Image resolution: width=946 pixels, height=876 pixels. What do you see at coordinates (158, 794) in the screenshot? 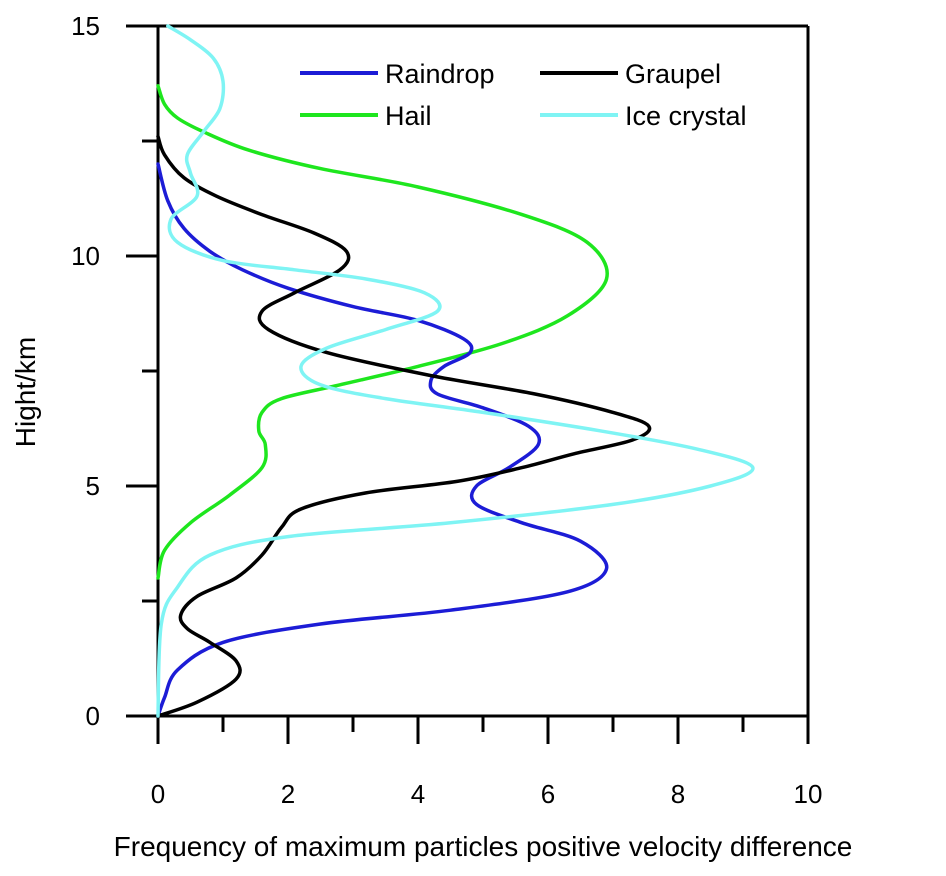
I see `x-tick-label: 0` at bounding box center [158, 794].